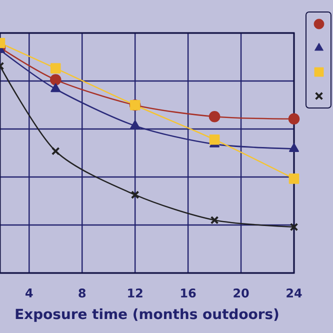  What do you see at coordinates (135, 293) in the screenshot?
I see `x-tick-label: 12` at bounding box center [135, 293].